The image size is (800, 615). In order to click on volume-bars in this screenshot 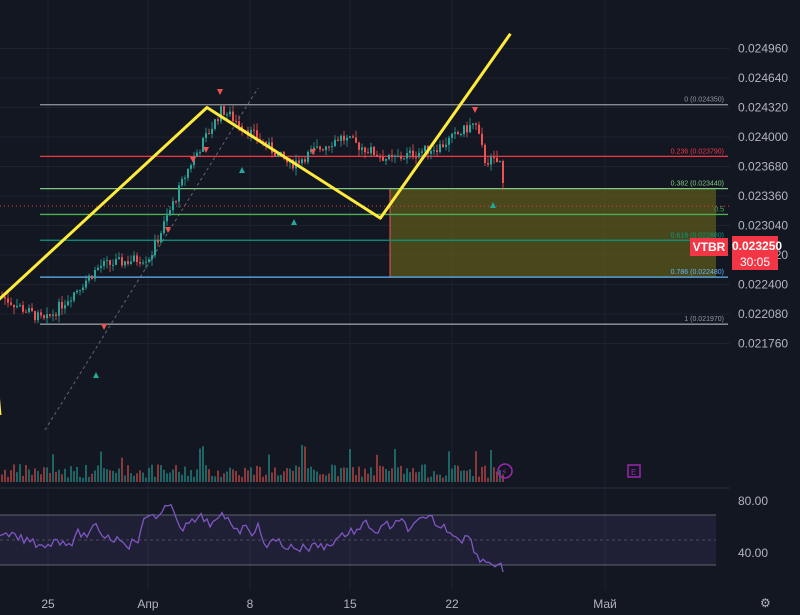, I will do `click(252, 463)`.